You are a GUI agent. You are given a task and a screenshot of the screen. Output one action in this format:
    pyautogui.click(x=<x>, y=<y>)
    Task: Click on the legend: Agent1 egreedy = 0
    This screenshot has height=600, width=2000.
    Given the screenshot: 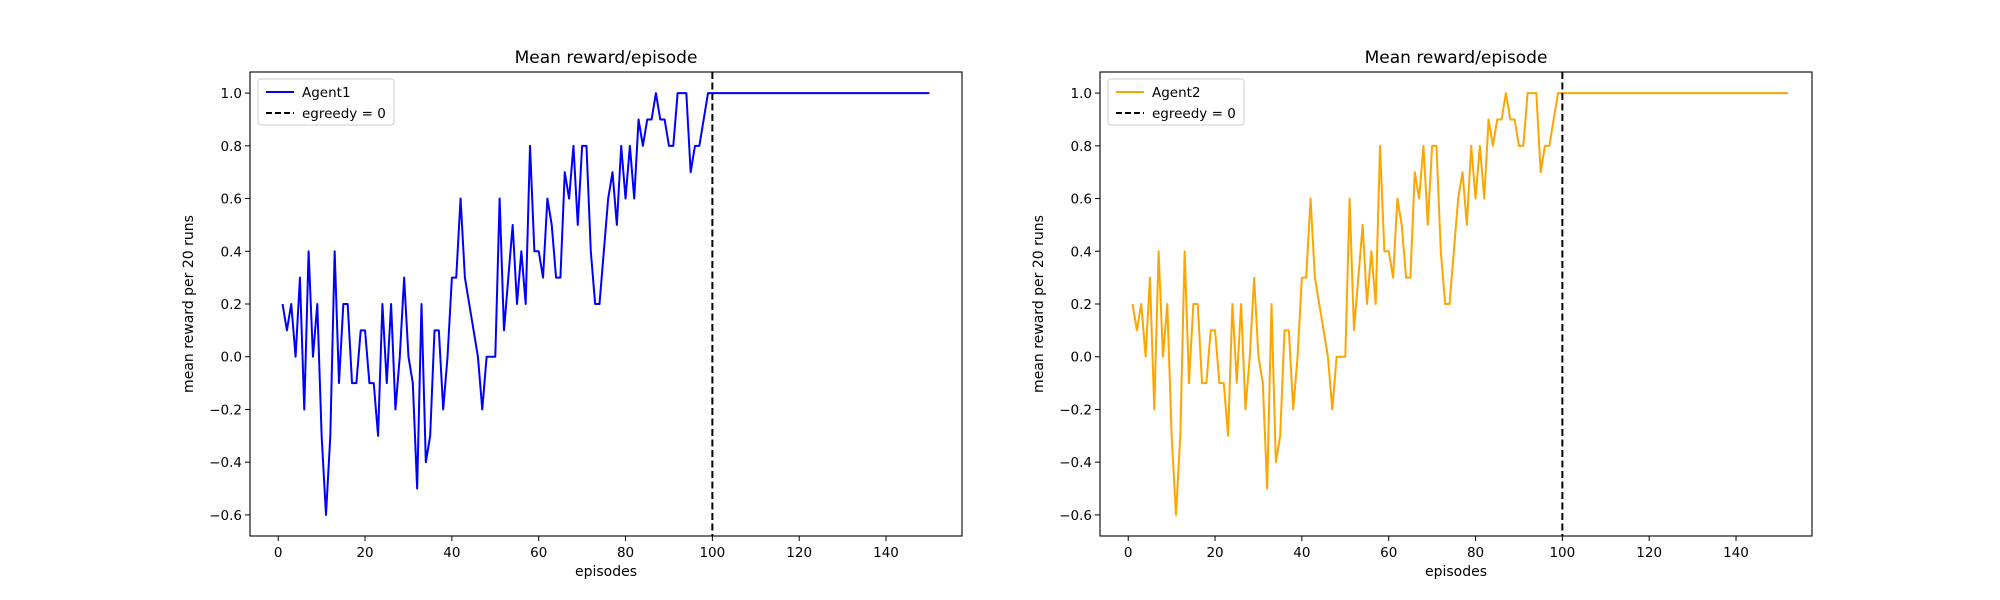 What is the action you would take?
    pyautogui.click(x=326, y=102)
    